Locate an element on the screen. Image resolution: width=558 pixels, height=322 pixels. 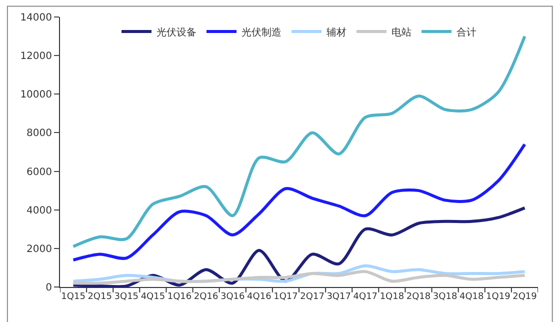
x-tick-label: 1Q17 is located at coordinates (286, 297).